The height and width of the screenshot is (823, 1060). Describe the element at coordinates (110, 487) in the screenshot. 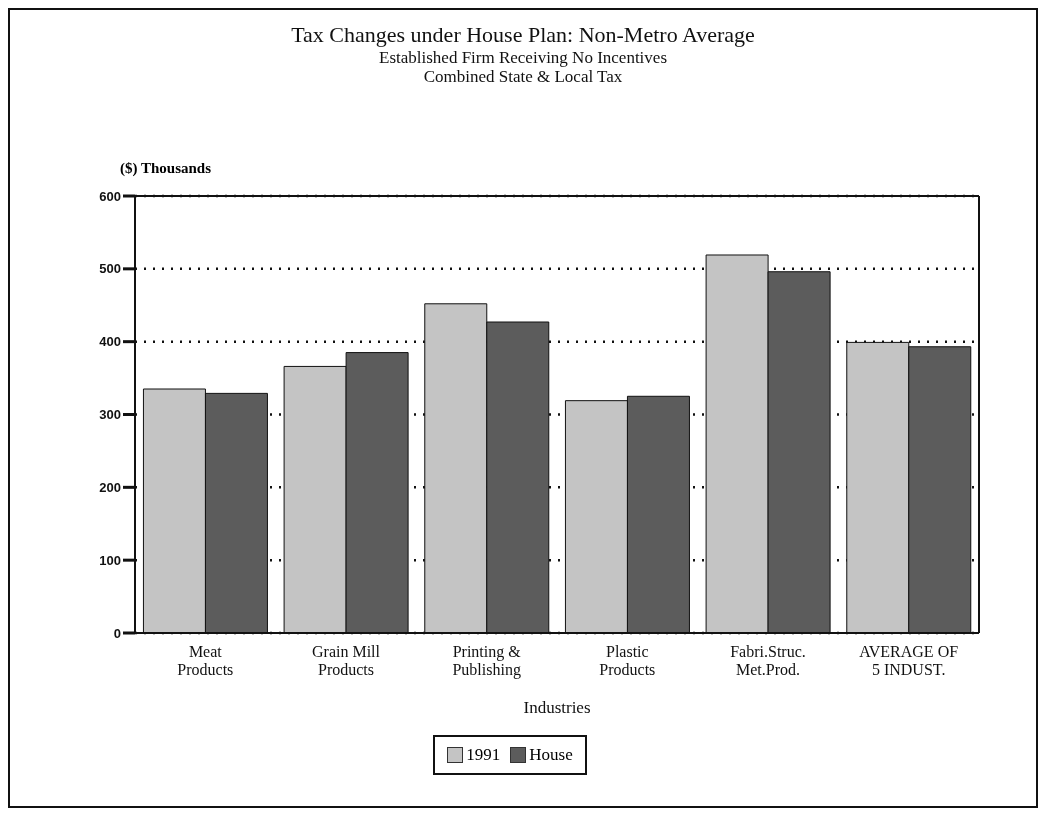

I see `y-tick-label: 200` at that location.